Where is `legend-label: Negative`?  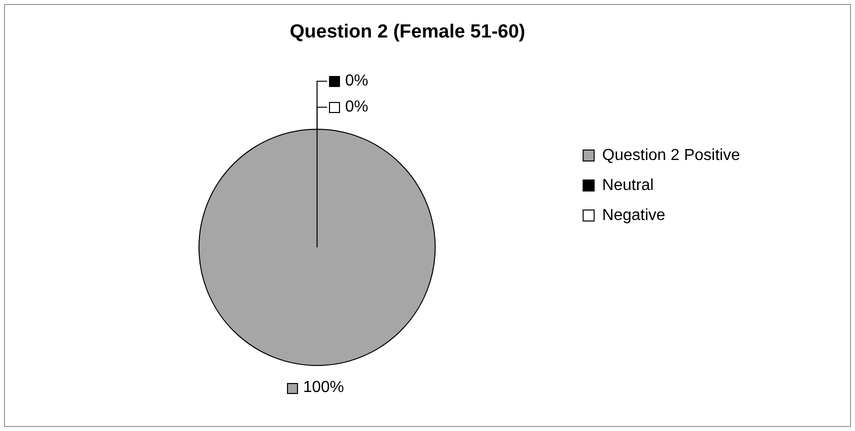 legend-label: Negative is located at coordinates (634, 215).